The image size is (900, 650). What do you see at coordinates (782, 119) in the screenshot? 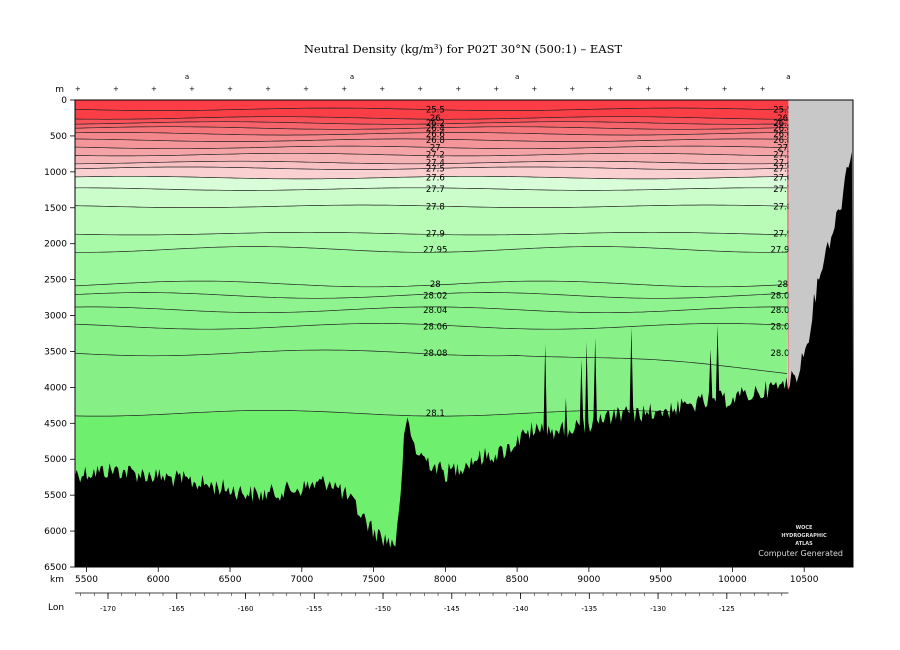
I see `contour-label-right-26: 26` at bounding box center [782, 119].